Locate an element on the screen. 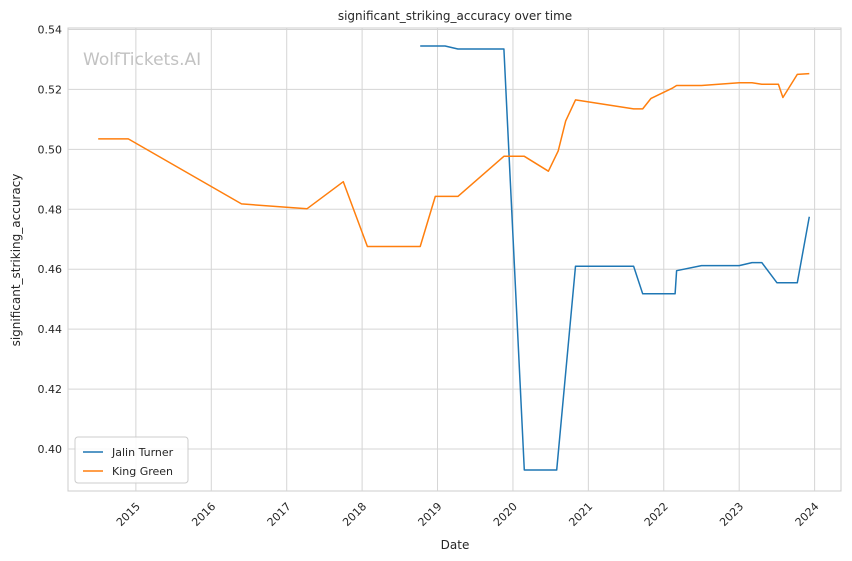  x-tick-label: 2017 is located at coordinates (279, 514).